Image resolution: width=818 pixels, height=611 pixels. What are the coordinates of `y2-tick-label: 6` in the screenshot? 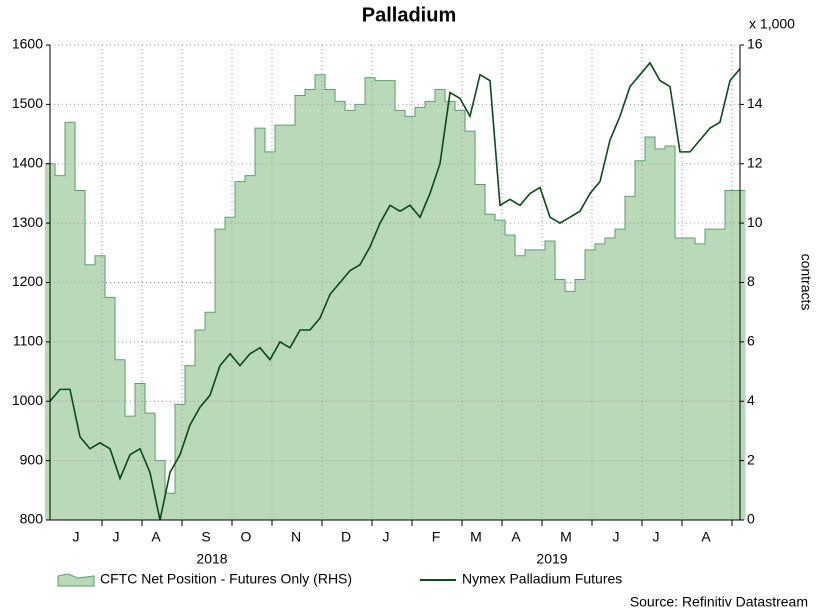 It's located at (751, 341).